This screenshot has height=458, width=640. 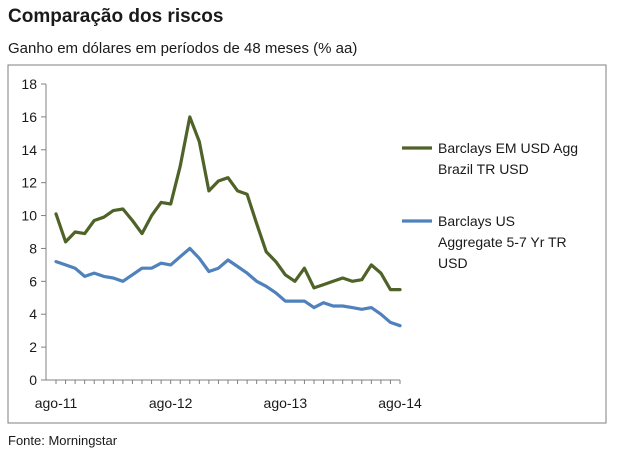 I want to click on y-tick-label: 12, so click(x=29, y=183).